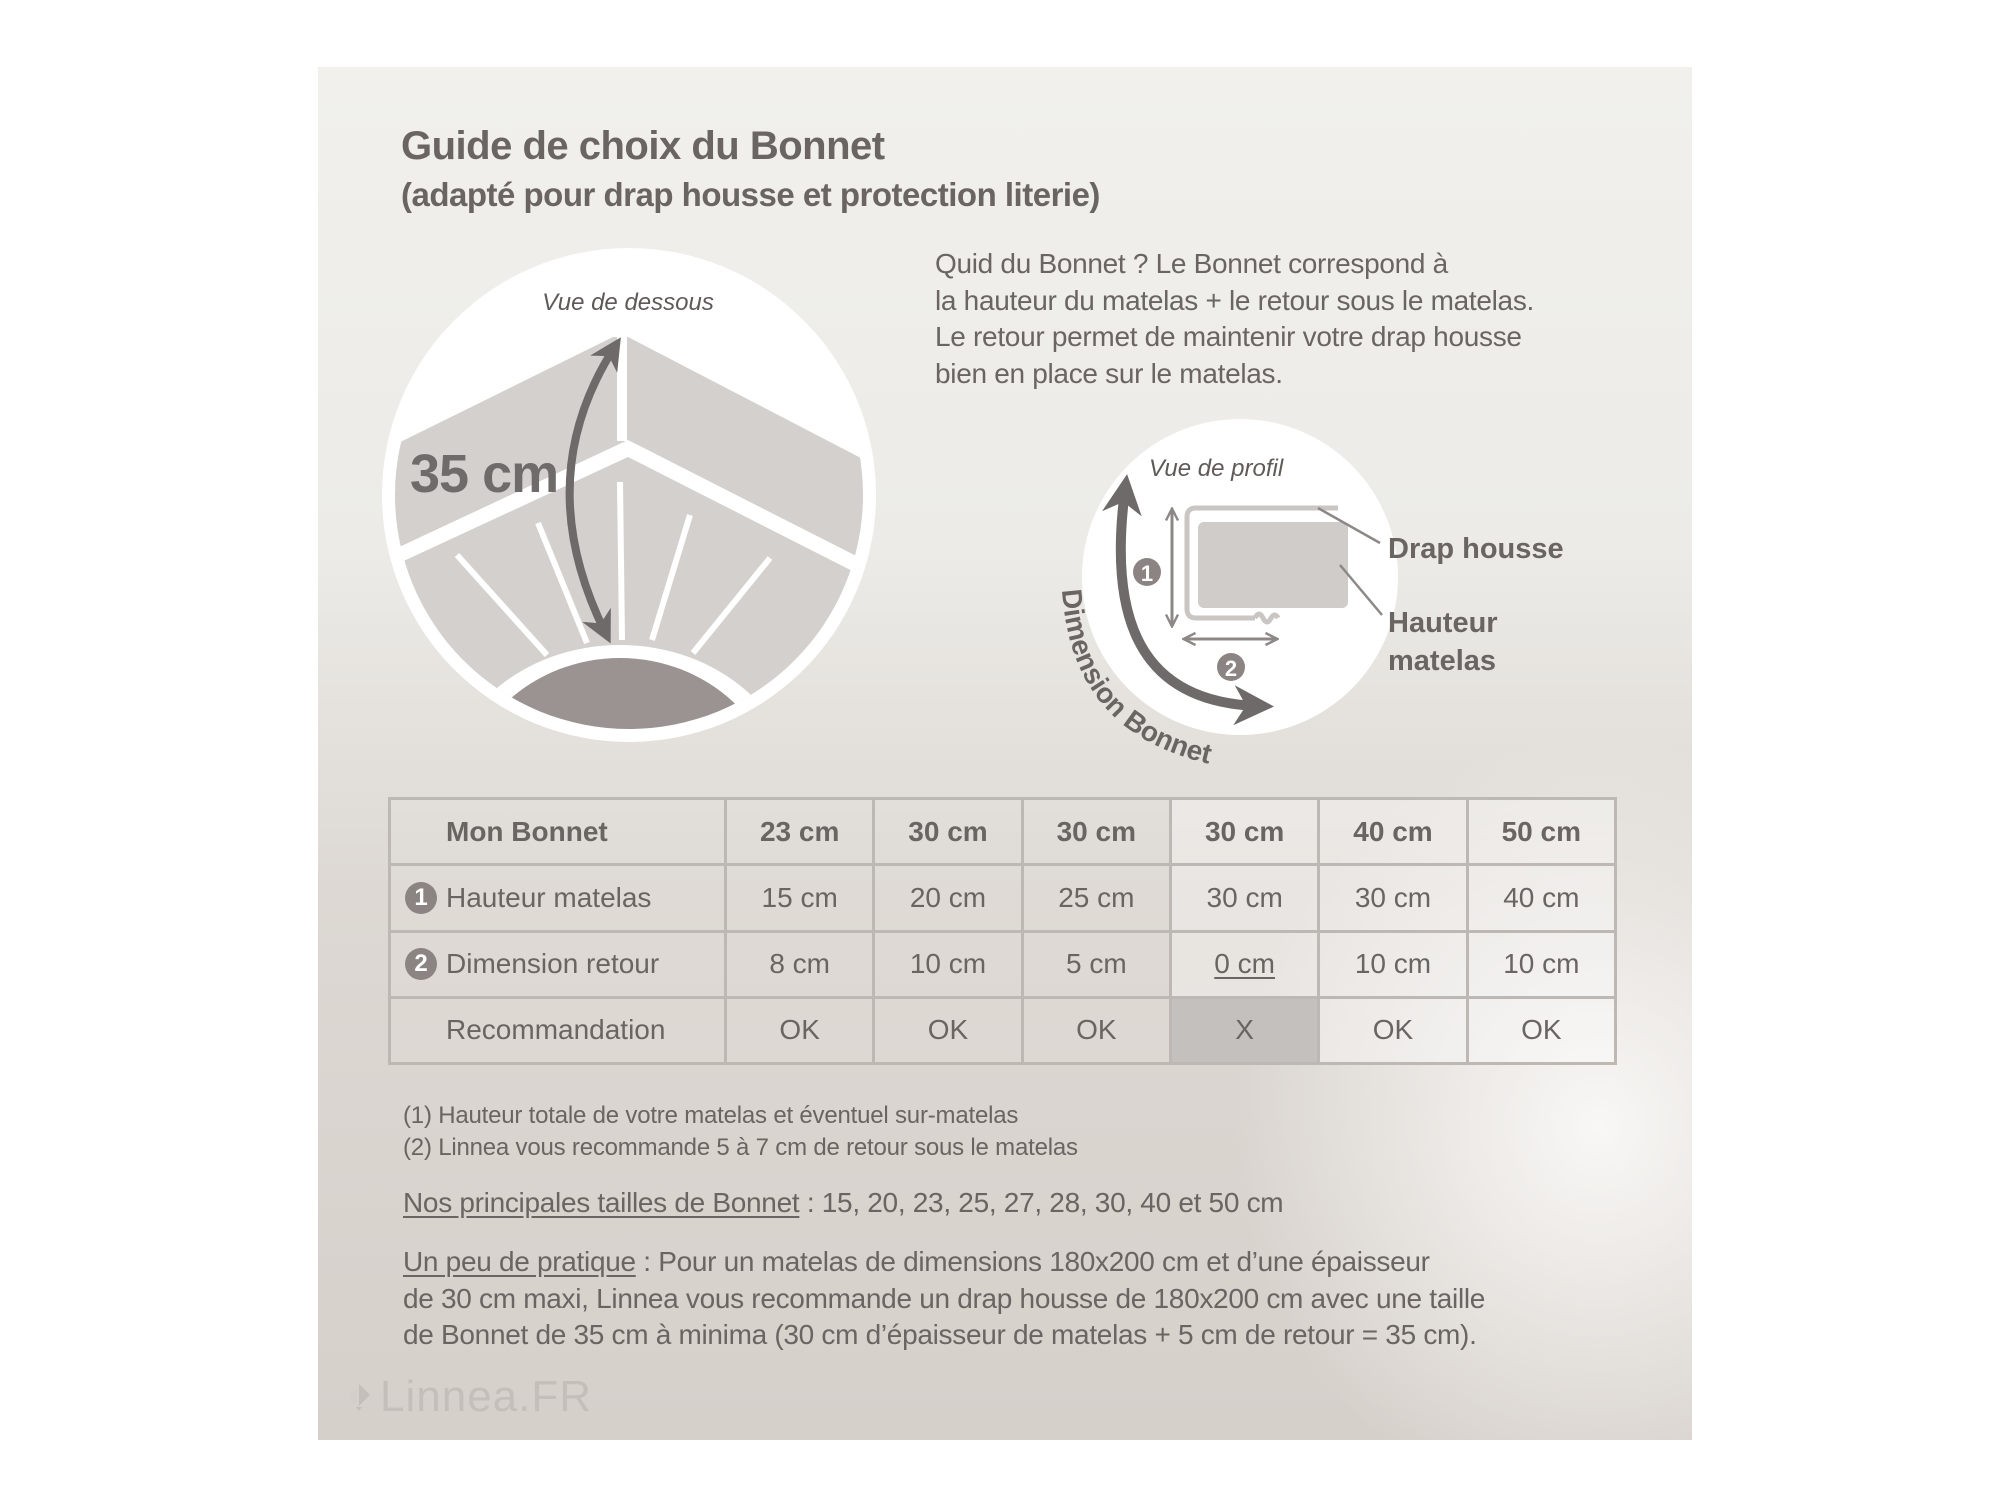 Image resolution: width=2000 pixels, height=1500 pixels. I want to click on bottom-view-caption: Vue de dessous, so click(628, 302).